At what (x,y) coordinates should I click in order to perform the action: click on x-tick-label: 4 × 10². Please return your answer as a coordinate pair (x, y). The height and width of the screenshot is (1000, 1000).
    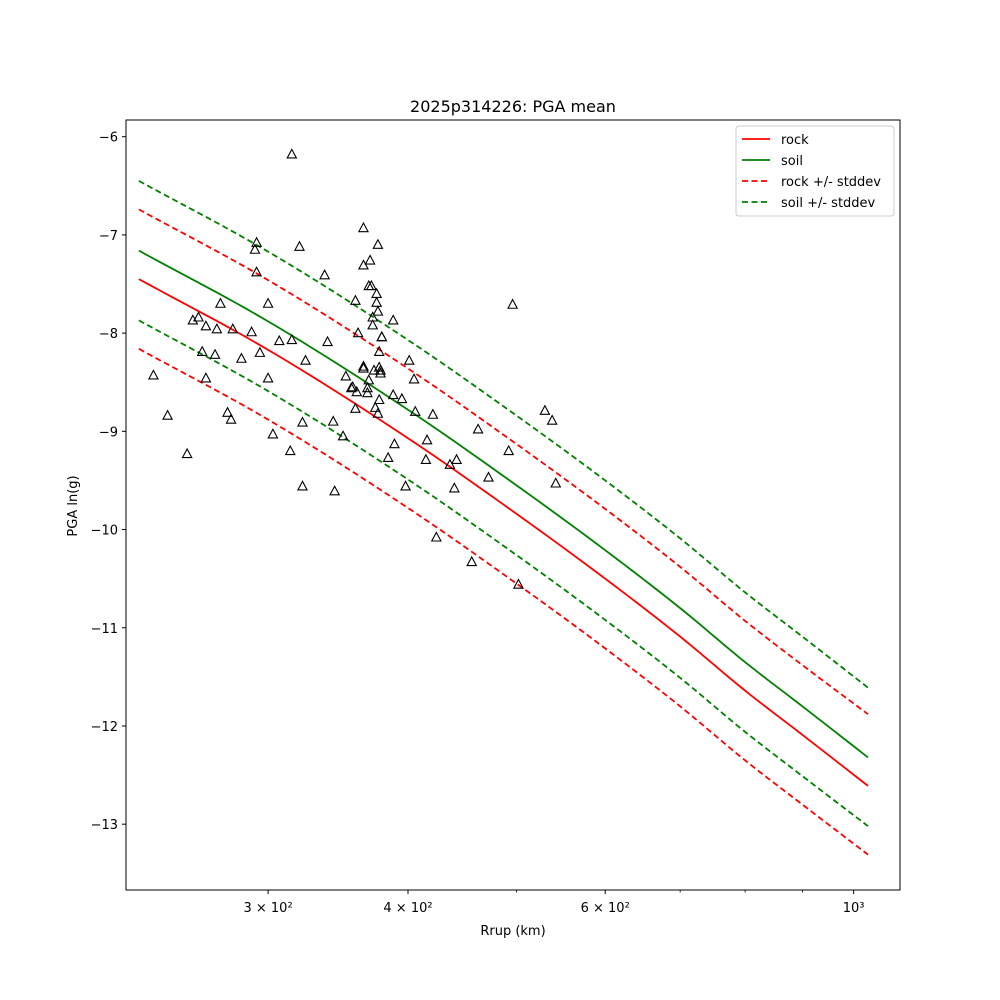
    Looking at the image, I should click on (407, 908).